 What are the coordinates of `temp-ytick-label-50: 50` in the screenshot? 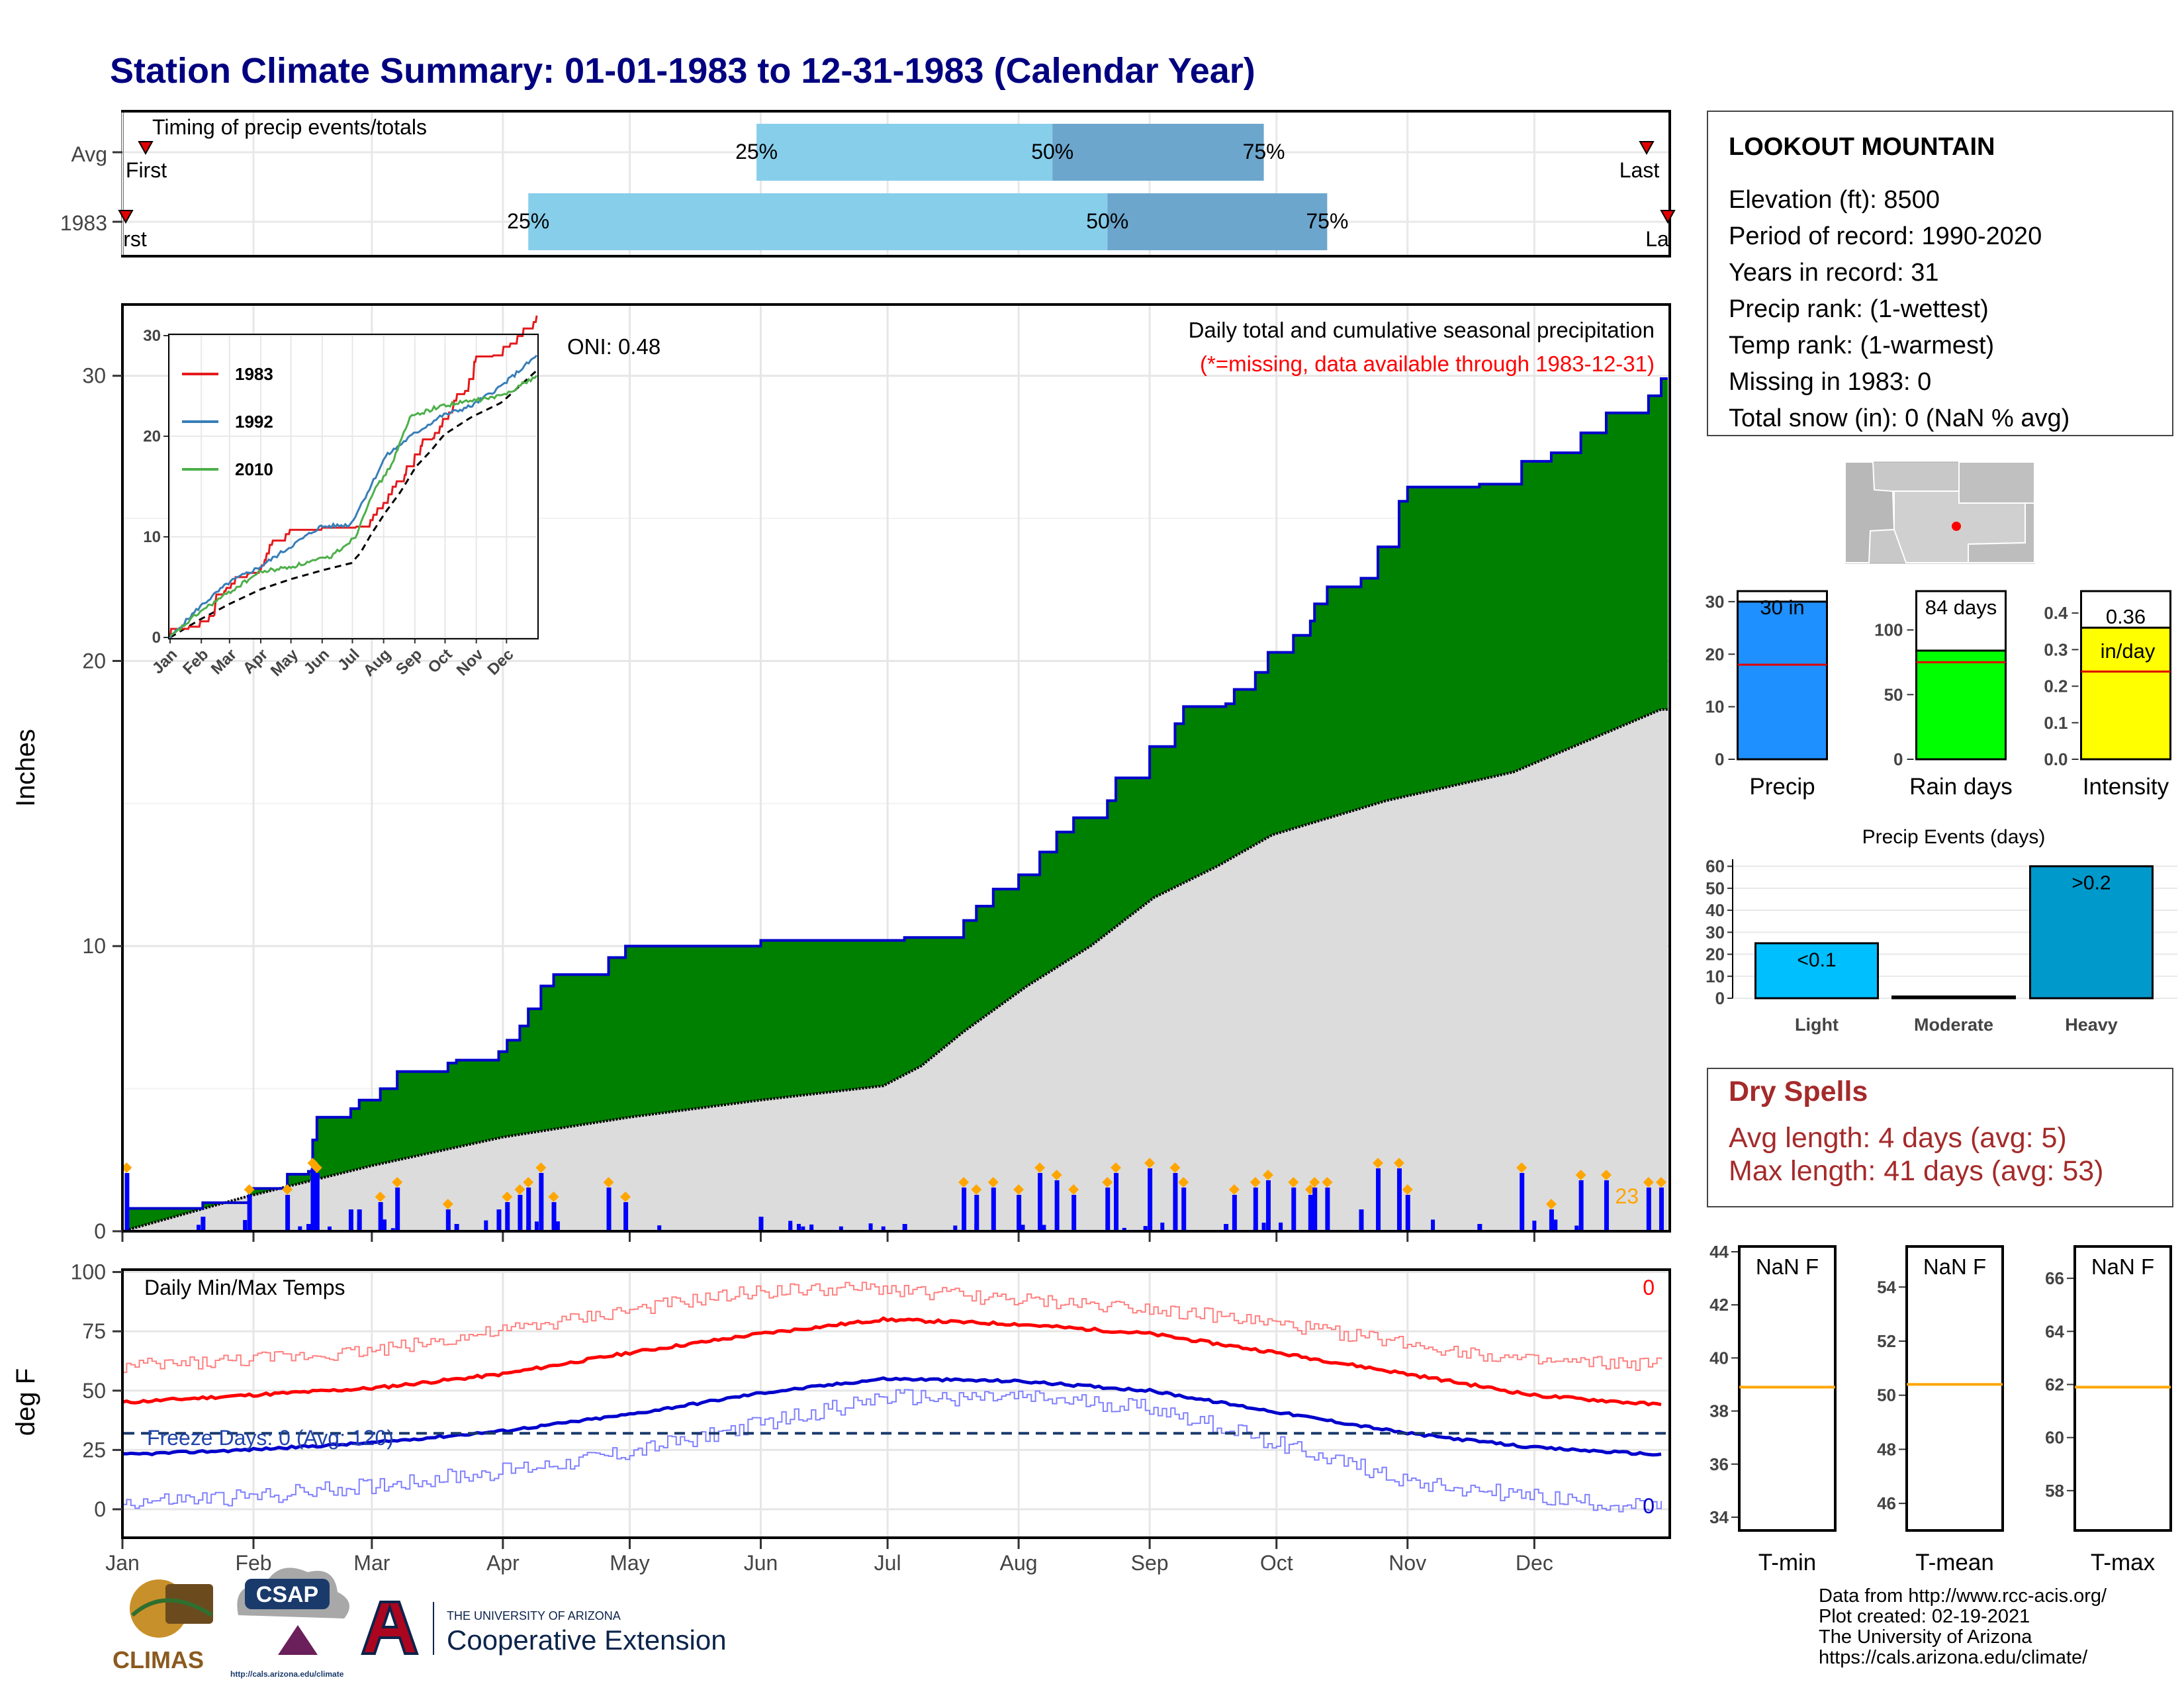 It's located at (94, 1391).